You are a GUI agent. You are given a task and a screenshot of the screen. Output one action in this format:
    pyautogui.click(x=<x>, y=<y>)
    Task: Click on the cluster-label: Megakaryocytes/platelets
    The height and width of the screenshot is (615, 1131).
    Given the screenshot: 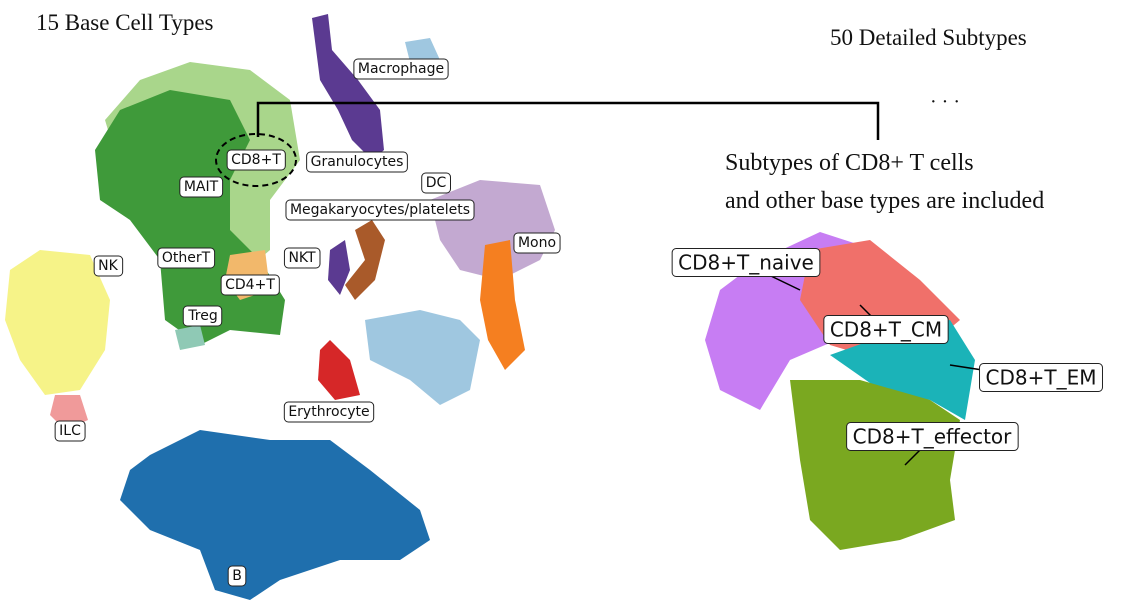 What is the action you would take?
    pyautogui.click(x=380, y=210)
    